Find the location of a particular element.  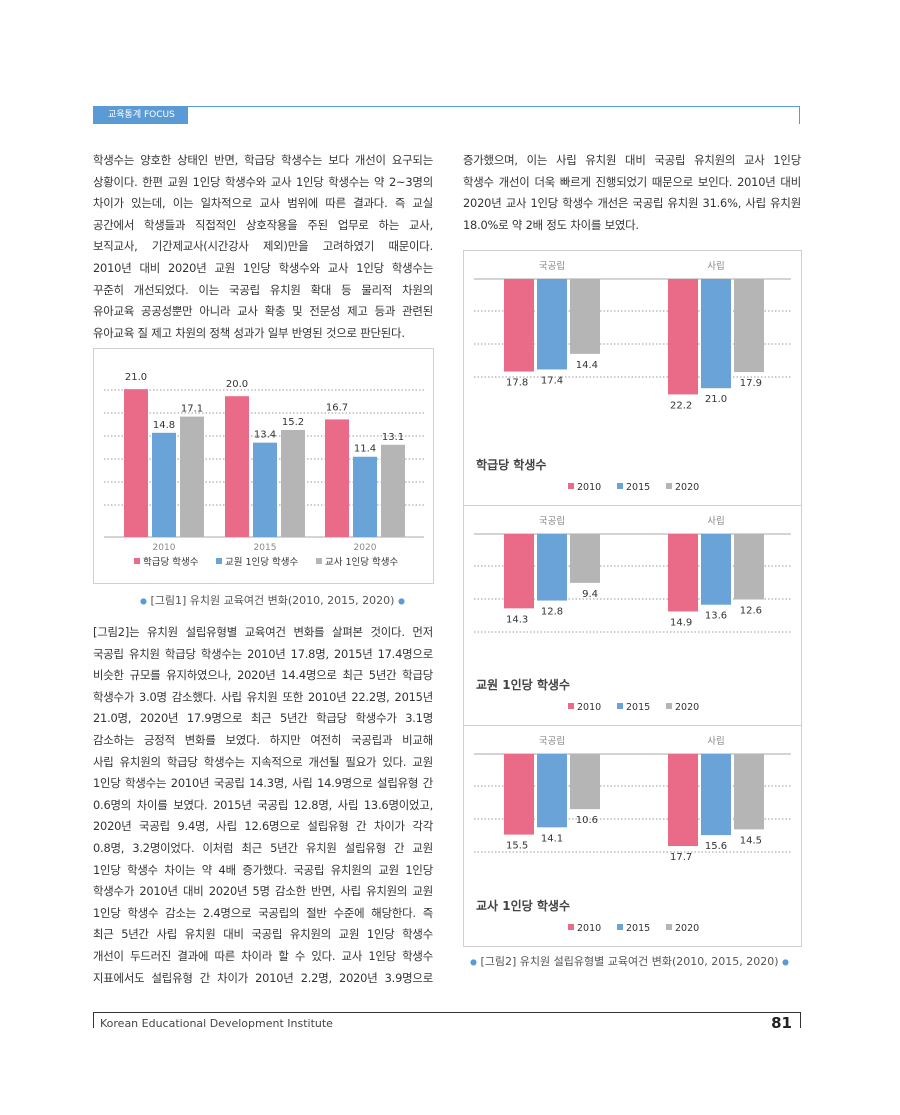

data-label: 9.4 is located at coordinates (590, 594).